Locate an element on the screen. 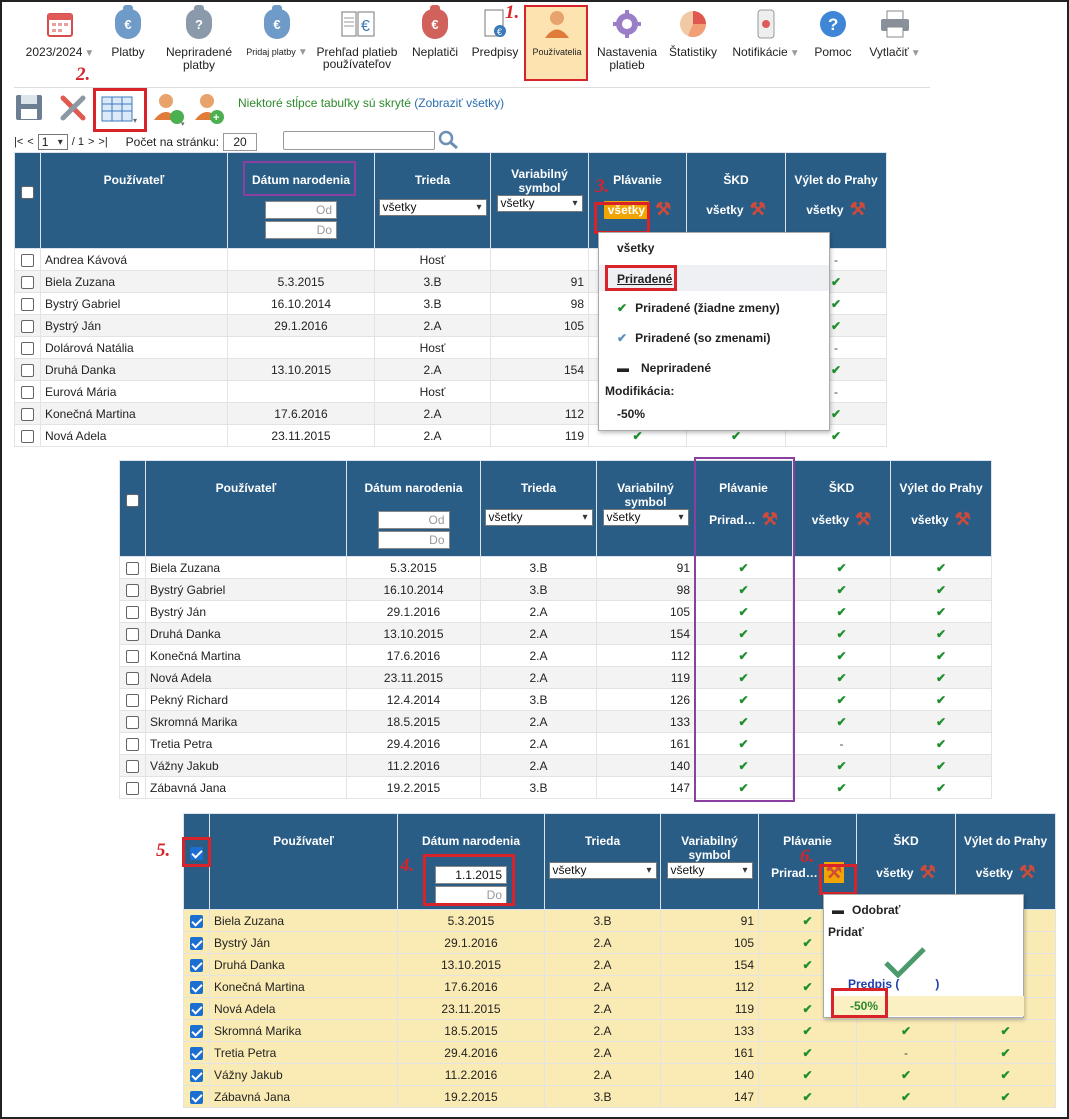 The height and width of the screenshot is (1119, 1069). toolbar-item-notifikacie: Notifikácie ▼ is located at coordinates (766, 34).